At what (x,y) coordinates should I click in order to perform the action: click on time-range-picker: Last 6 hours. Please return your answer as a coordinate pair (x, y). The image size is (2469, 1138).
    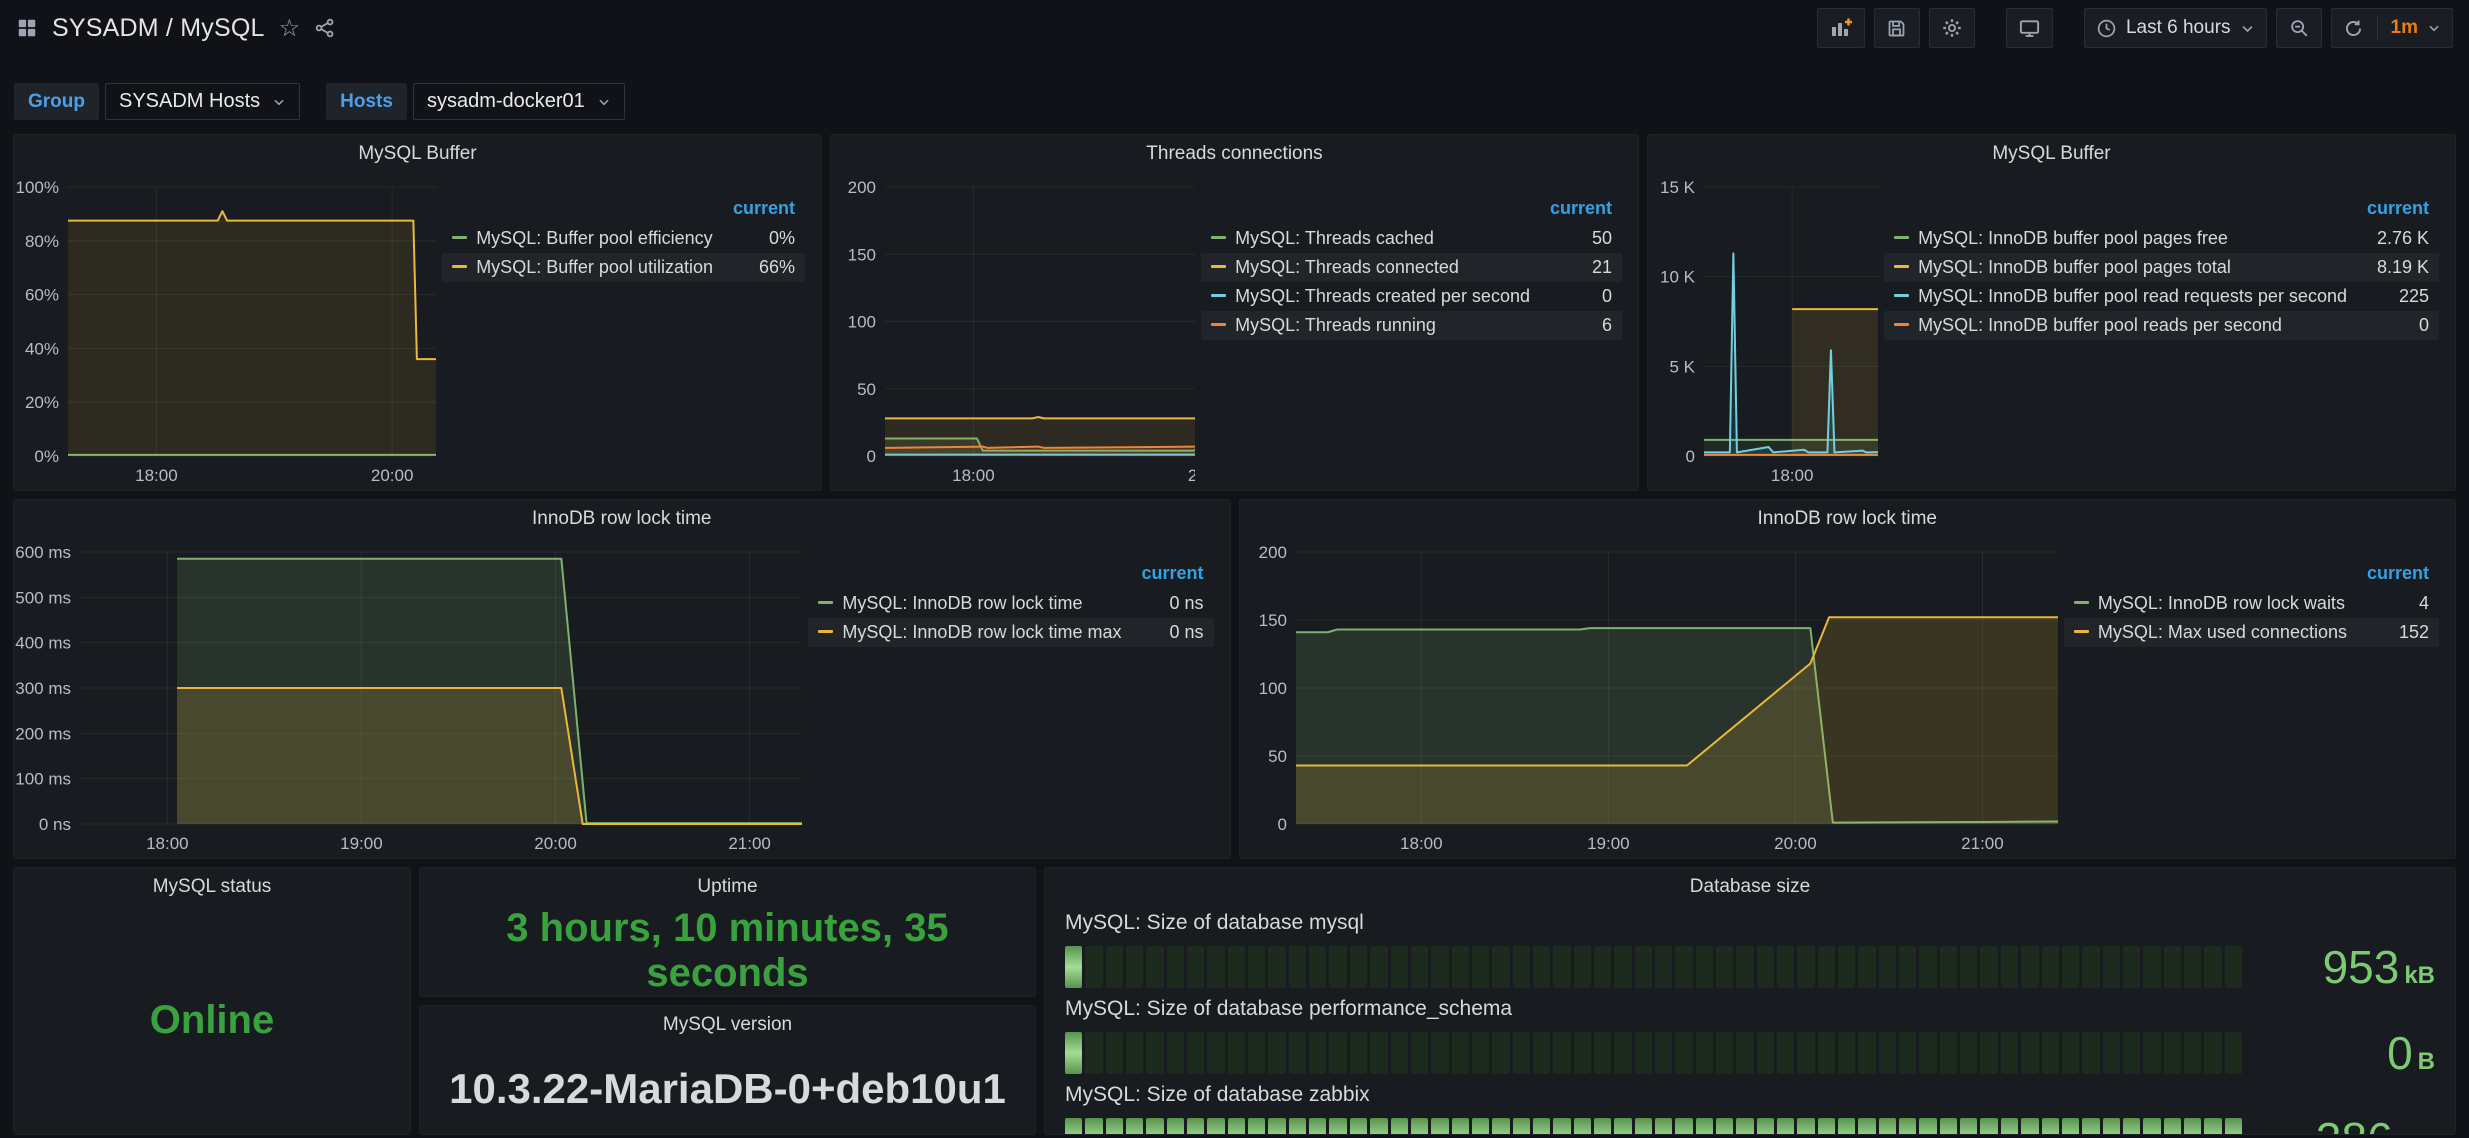
    Looking at the image, I should click on (2175, 28).